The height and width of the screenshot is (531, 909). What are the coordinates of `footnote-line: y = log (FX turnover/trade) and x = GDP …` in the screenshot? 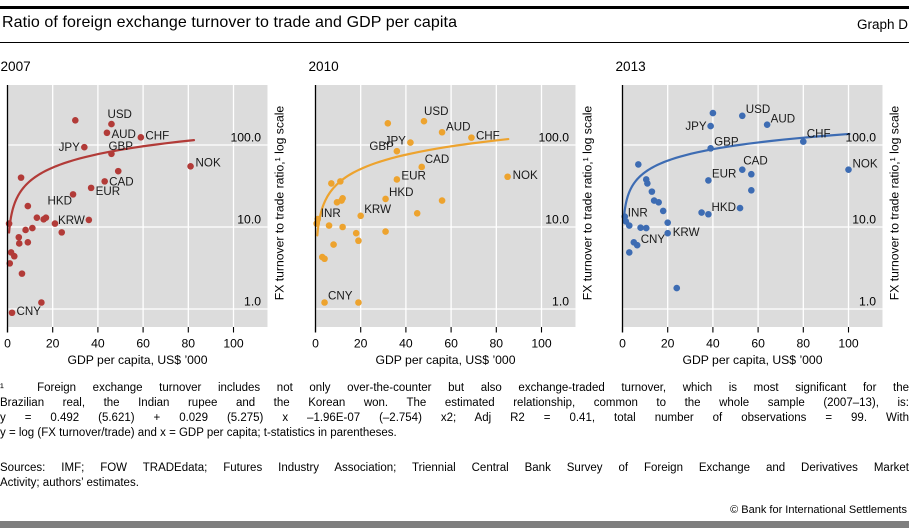 It's located at (198, 433).